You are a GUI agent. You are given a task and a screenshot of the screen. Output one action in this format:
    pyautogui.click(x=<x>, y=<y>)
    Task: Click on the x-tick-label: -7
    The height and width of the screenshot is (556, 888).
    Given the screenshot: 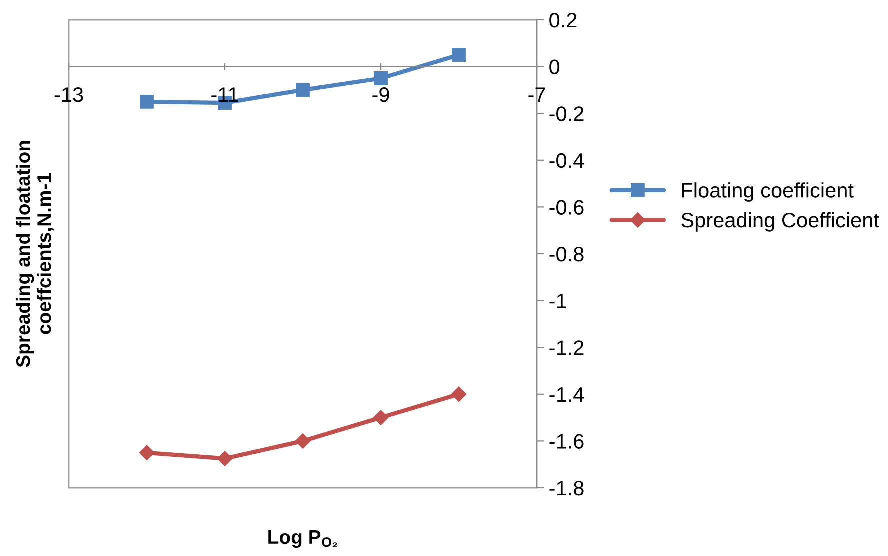 What is the action you would take?
    pyautogui.click(x=537, y=95)
    